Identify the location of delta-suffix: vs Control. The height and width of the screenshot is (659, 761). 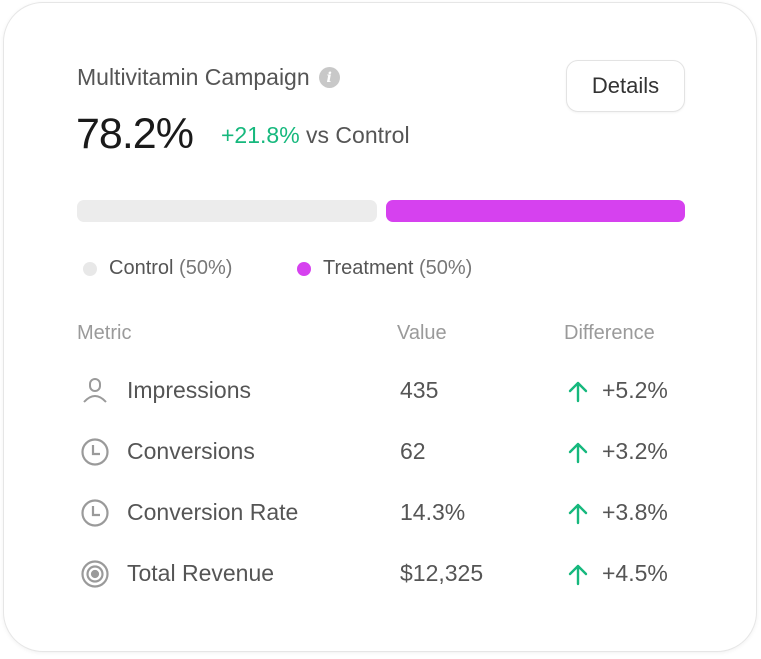
(358, 135).